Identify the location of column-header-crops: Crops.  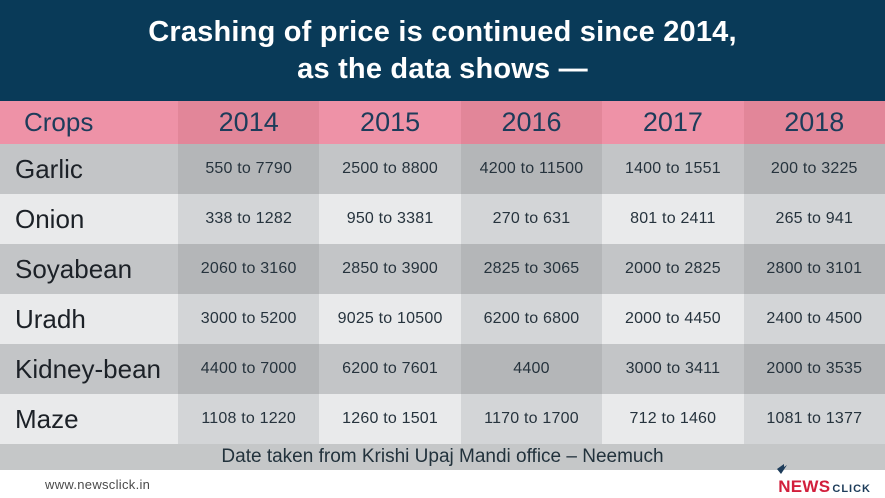
(89, 122).